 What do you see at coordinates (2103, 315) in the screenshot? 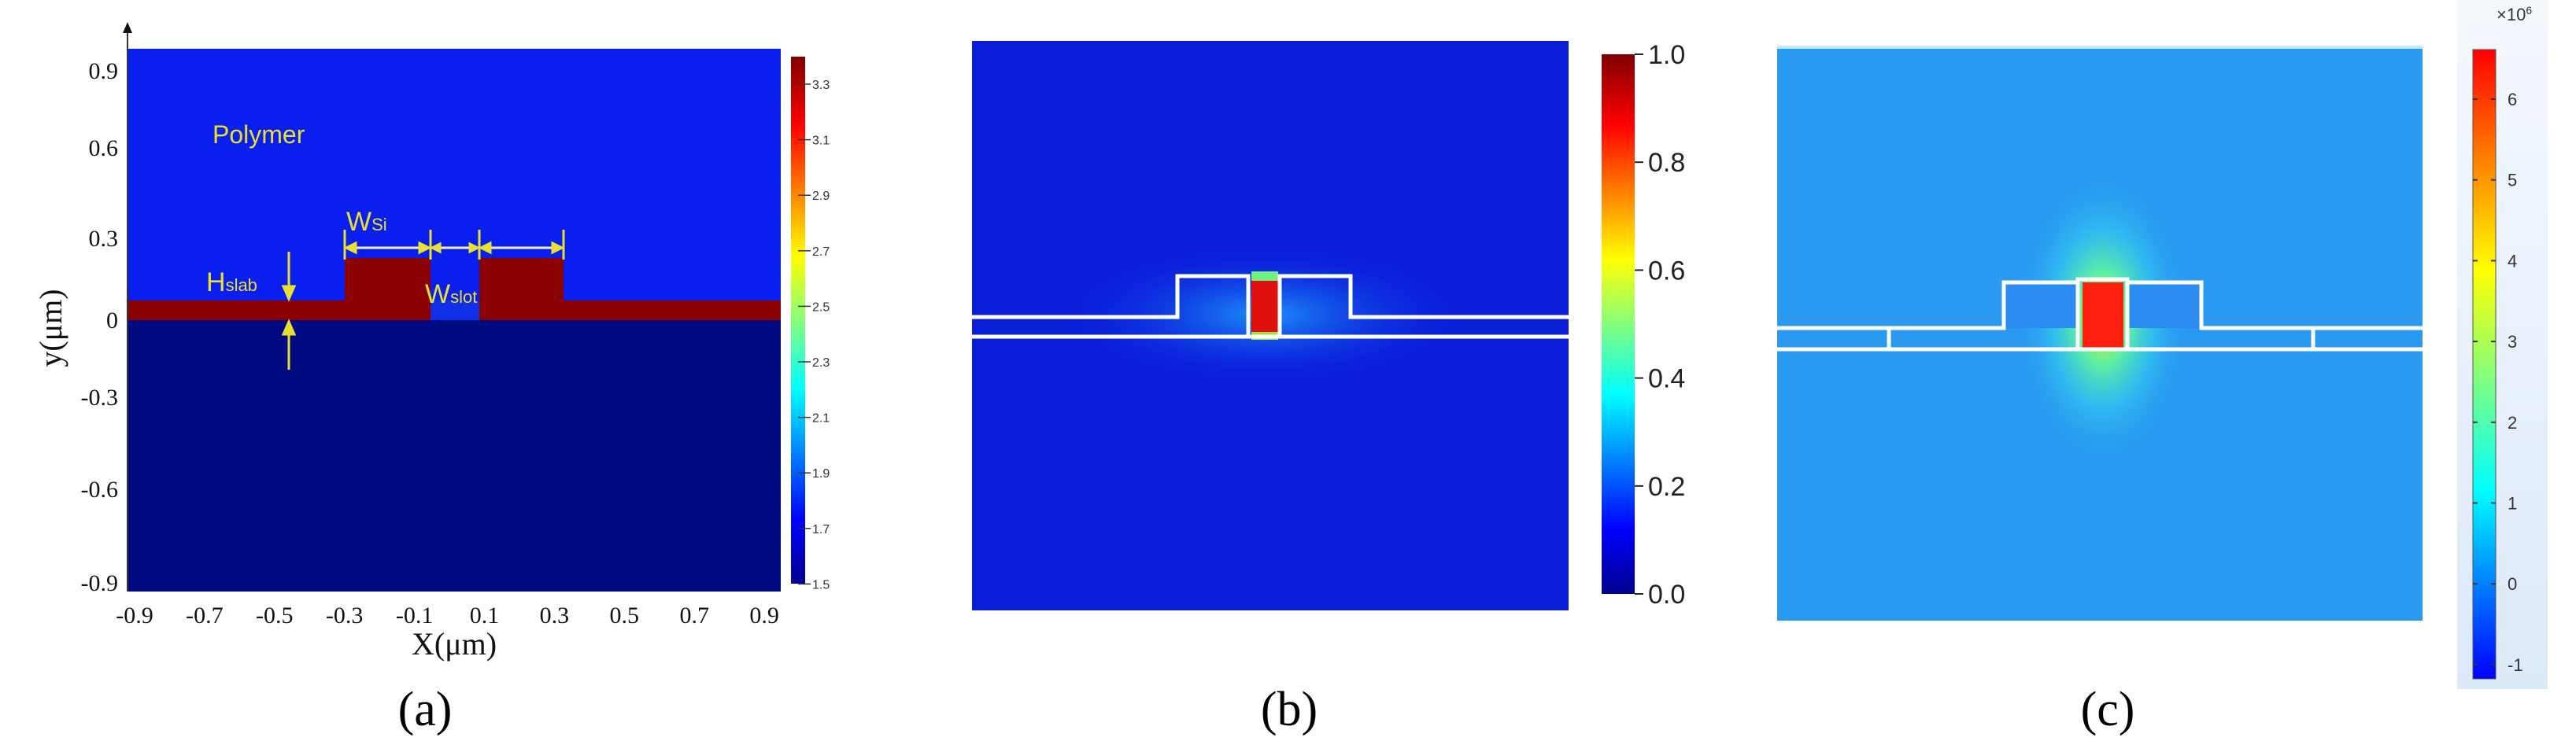
I see `slot-field-c` at bounding box center [2103, 315].